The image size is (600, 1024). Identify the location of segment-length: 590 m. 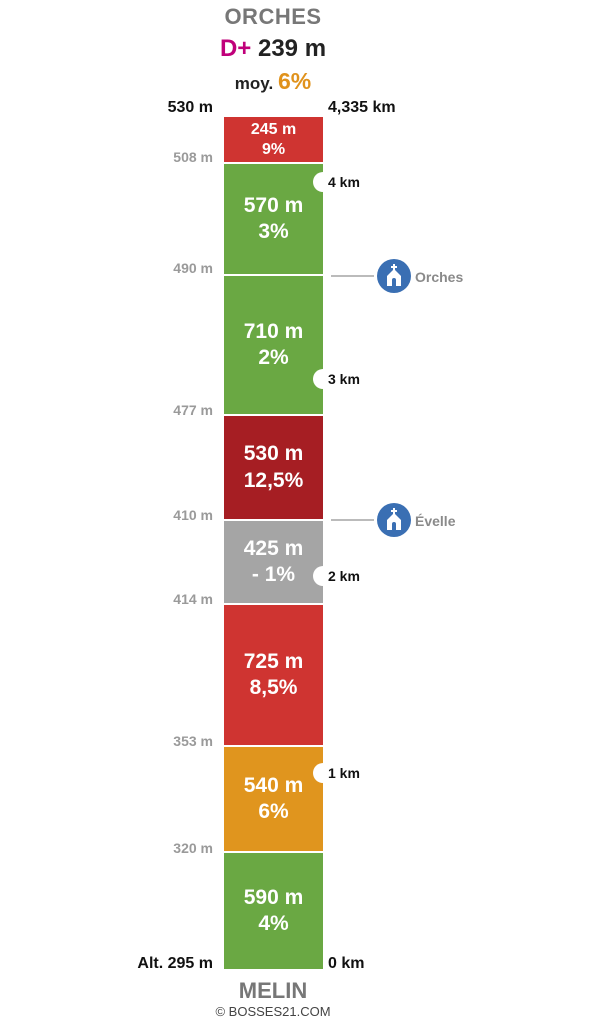
(273, 897).